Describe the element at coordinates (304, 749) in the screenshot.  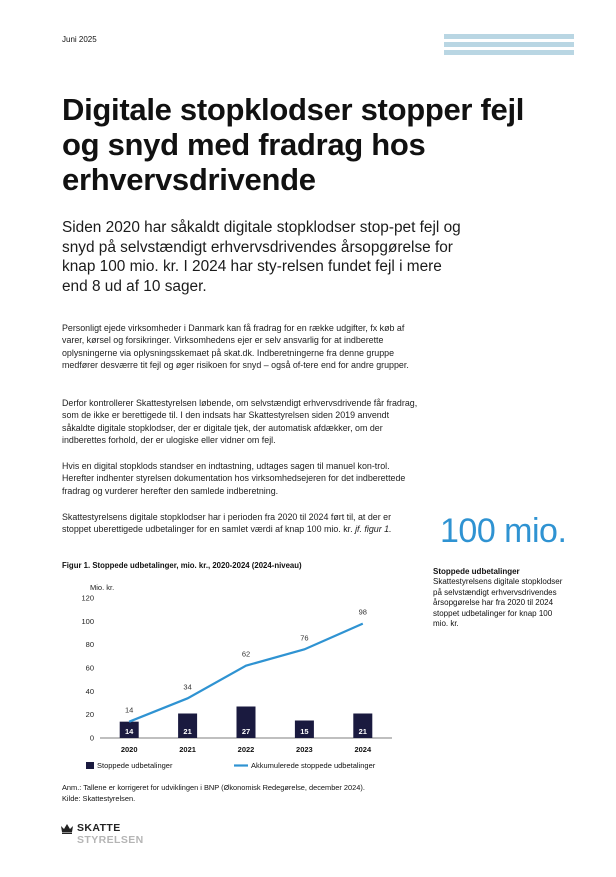
I see `x-tick-label: 2023` at that location.